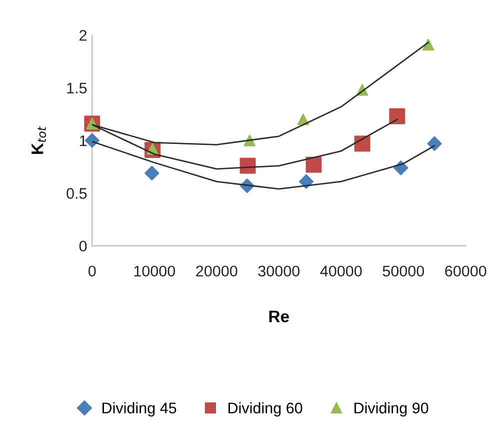  I want to click on y-tick-label: 0.5, so click(76, 193).